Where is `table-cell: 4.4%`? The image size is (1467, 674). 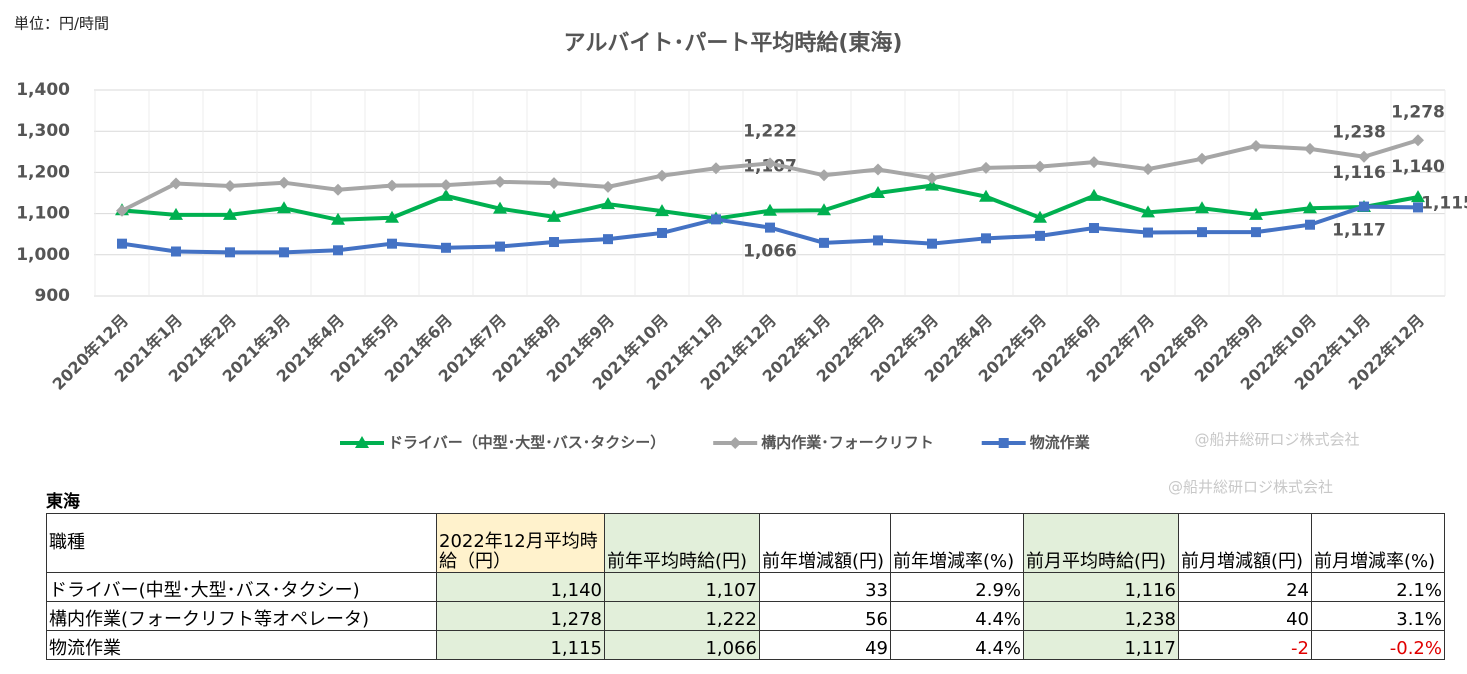
table-cell: 4.4% is located at coordinates (957, 616).